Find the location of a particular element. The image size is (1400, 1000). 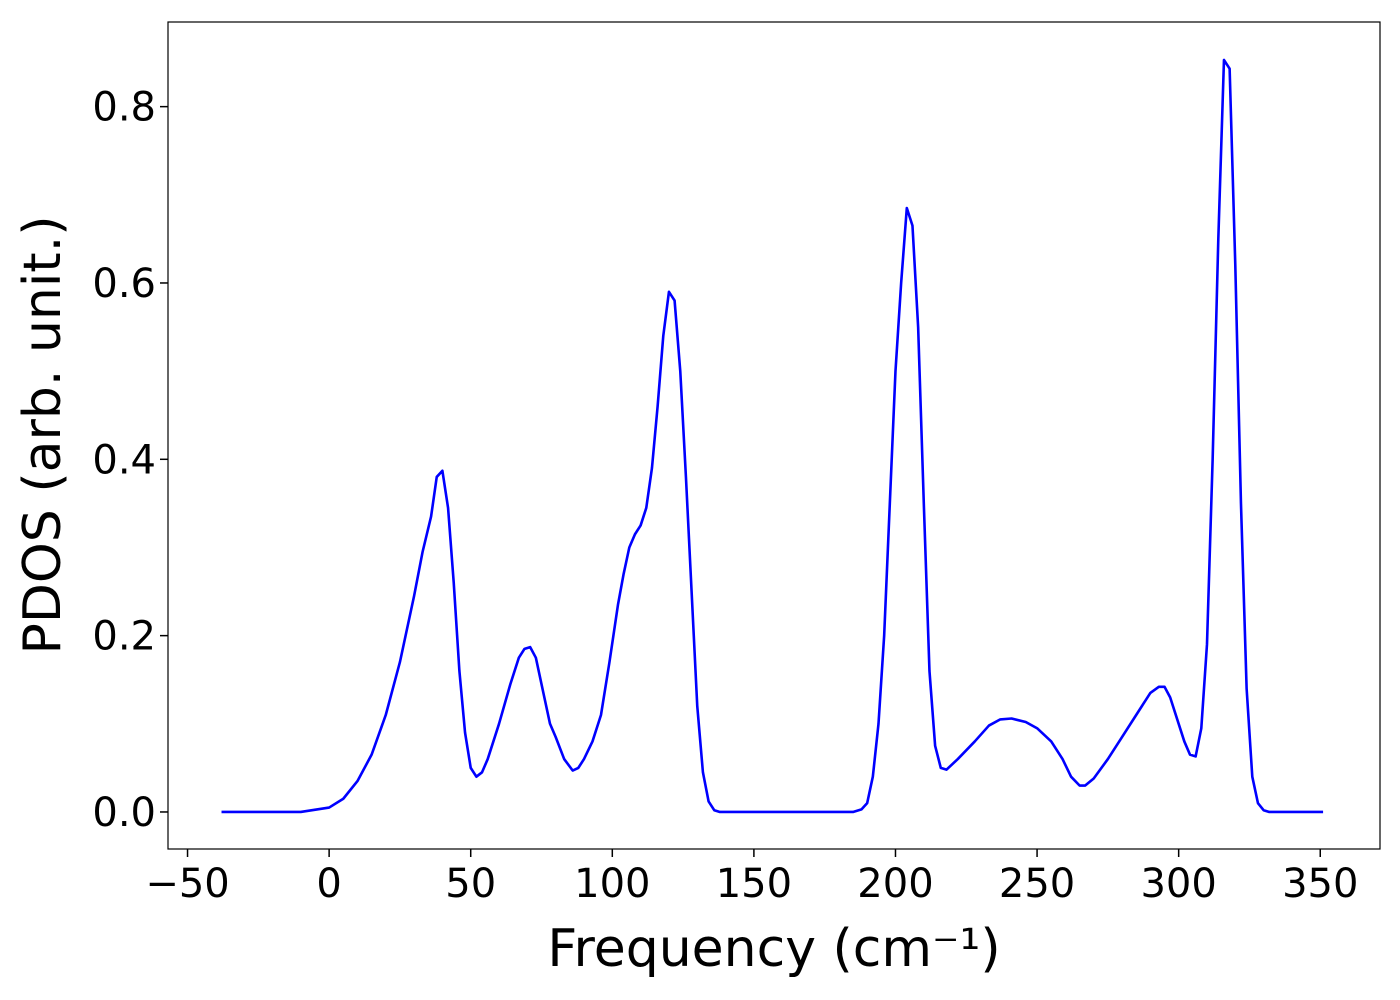

x-tick-label: 0 is located at coordinates (328, 884).